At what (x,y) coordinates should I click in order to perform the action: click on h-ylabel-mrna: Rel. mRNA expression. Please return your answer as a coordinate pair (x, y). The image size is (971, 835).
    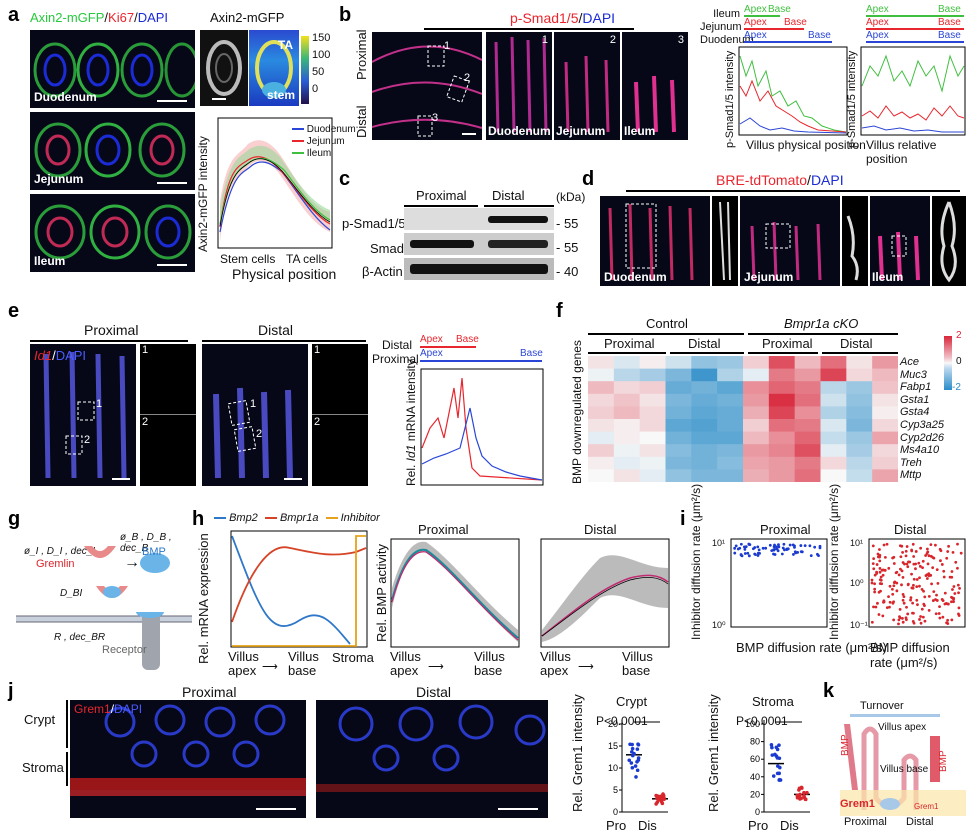
    Looking at the image, I should click on (203, 598).